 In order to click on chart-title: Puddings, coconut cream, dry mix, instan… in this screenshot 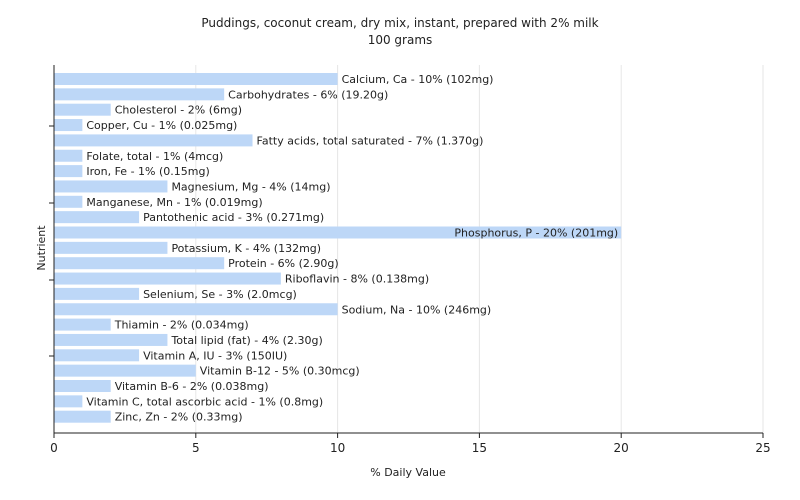, I will do `click(399, 23)`.